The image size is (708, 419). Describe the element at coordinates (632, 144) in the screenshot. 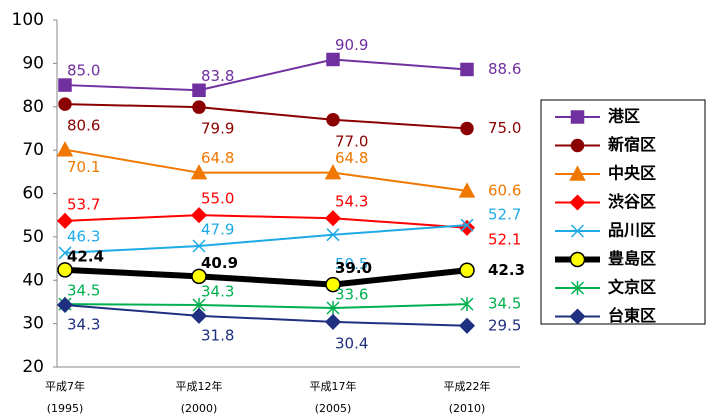

I see `legend-label: 新宿区` at that location.